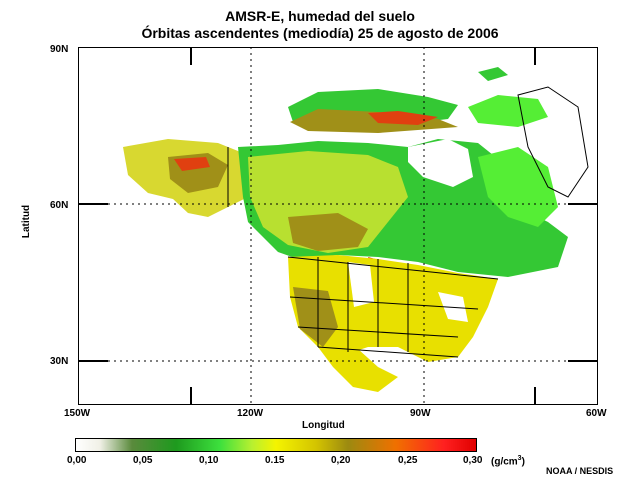 Image resolution: width=640 pixels, height=480 pixels. Describe the element at coordinates (320, 16) in the screenshot. I see `chart-title: AMSR-E, humedad del suelo` at that location.